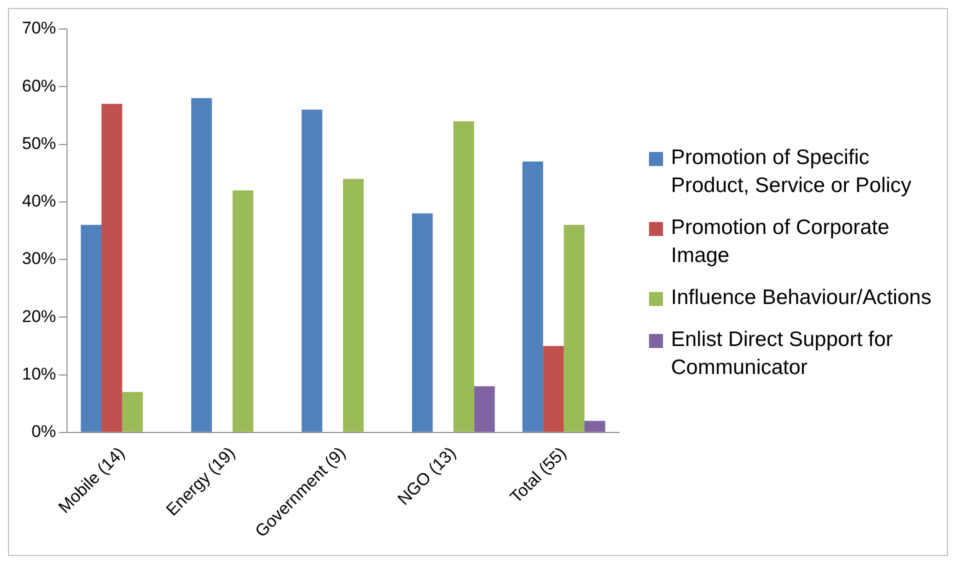 The width and height of the screenshot is (958, 566). Describe the element at coordinates (801, 298) in the screenshot. I see `legend-label: Influence Behaviour/Actions` at that location.